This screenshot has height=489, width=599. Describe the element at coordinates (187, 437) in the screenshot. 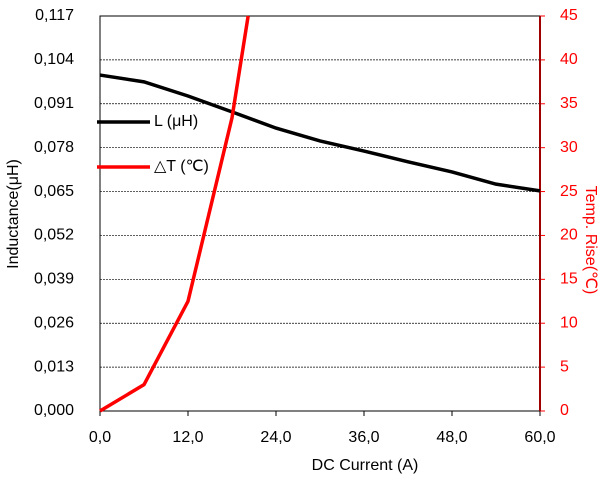

I see `x-tick-label: 12,0` at that location.